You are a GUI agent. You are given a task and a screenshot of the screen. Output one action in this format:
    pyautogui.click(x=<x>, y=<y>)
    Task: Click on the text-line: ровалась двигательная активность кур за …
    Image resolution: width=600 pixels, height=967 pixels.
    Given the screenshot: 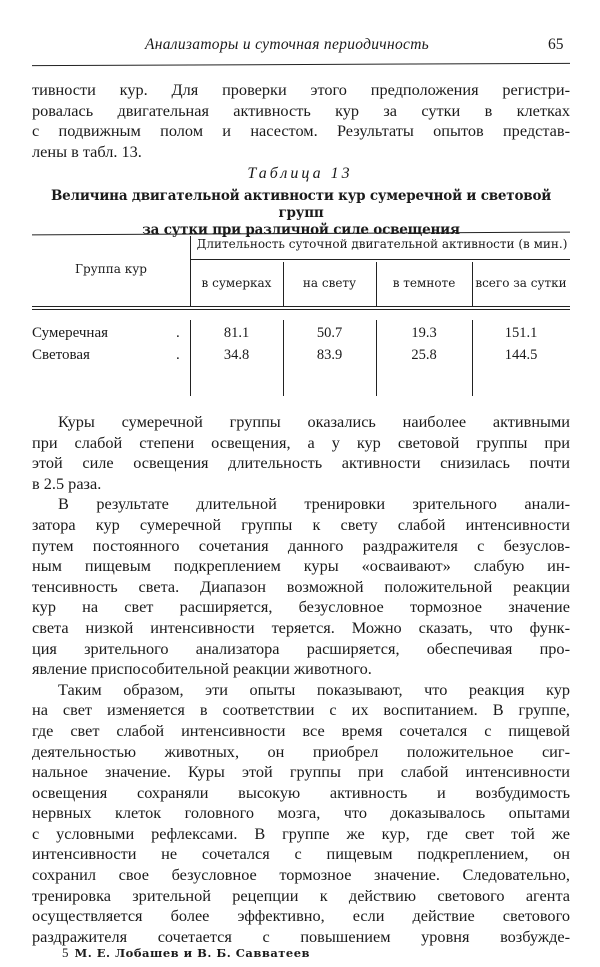 What is the action you would take?
    pyautogui.click(x=301, y=110)
    